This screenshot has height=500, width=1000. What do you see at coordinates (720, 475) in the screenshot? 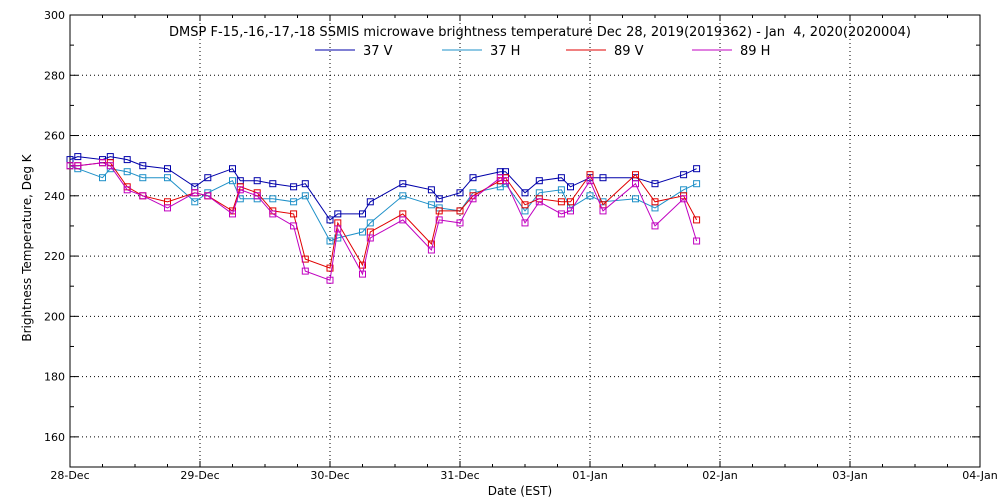
I see `x-tick-label: 02-Jan` at bounding box center [720, 475].